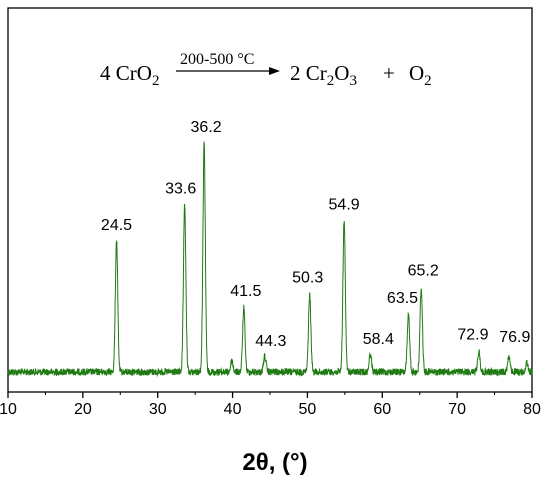 This screenshot has width=550, height=481. What do you see at coordinates (270, 395) in the screenshot?
I see `x-axis-ticks` at bounding box center [270, 395].